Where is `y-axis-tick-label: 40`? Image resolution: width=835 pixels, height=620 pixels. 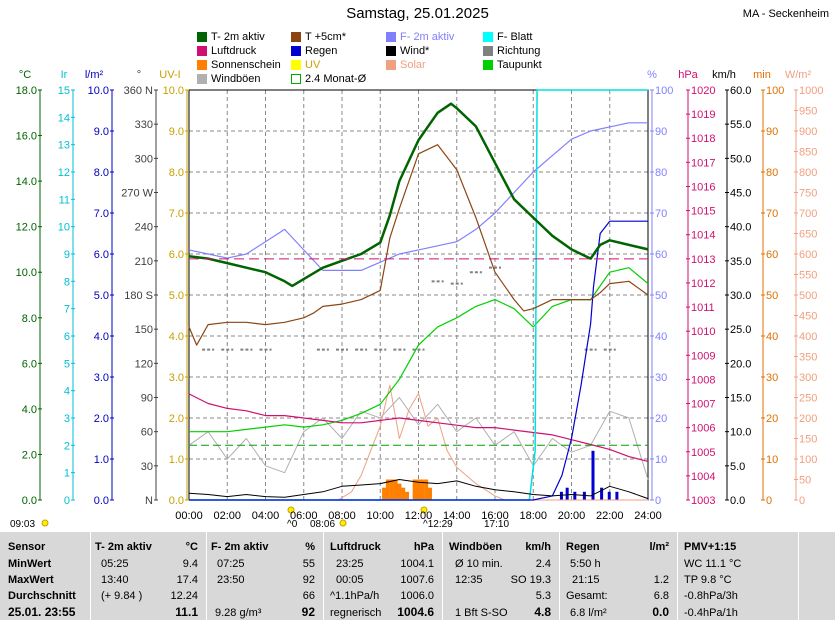
y-axis-tick-label: 40 is located at coordinates (772, 337).